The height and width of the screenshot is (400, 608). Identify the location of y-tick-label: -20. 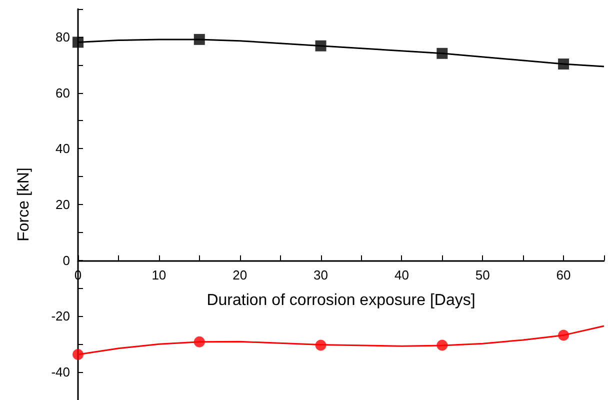
(60, 316).